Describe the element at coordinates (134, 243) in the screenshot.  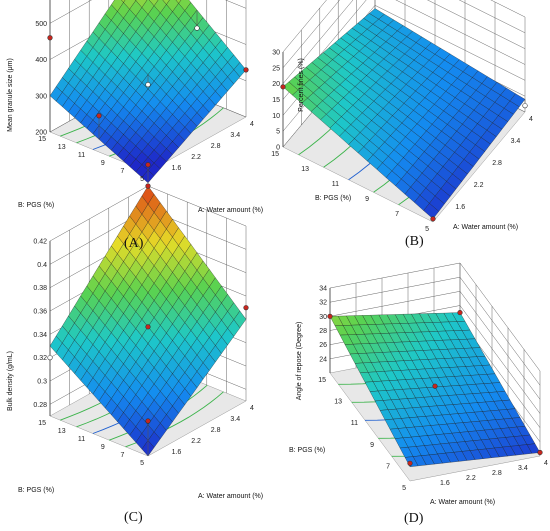
I see `panel-letter-a: (A)` at that location.